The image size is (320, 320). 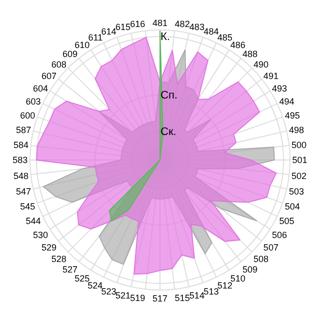 I want to click on spoke-label: 517, so click(x=160, y=298).